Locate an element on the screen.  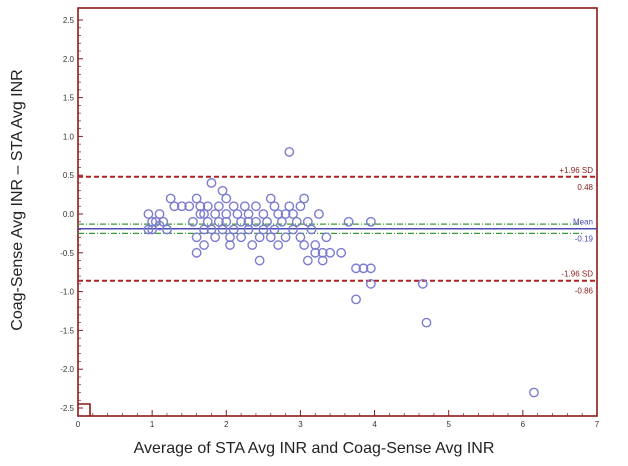
y-tick-label: -2.0 is located at coordinates (67, 369).